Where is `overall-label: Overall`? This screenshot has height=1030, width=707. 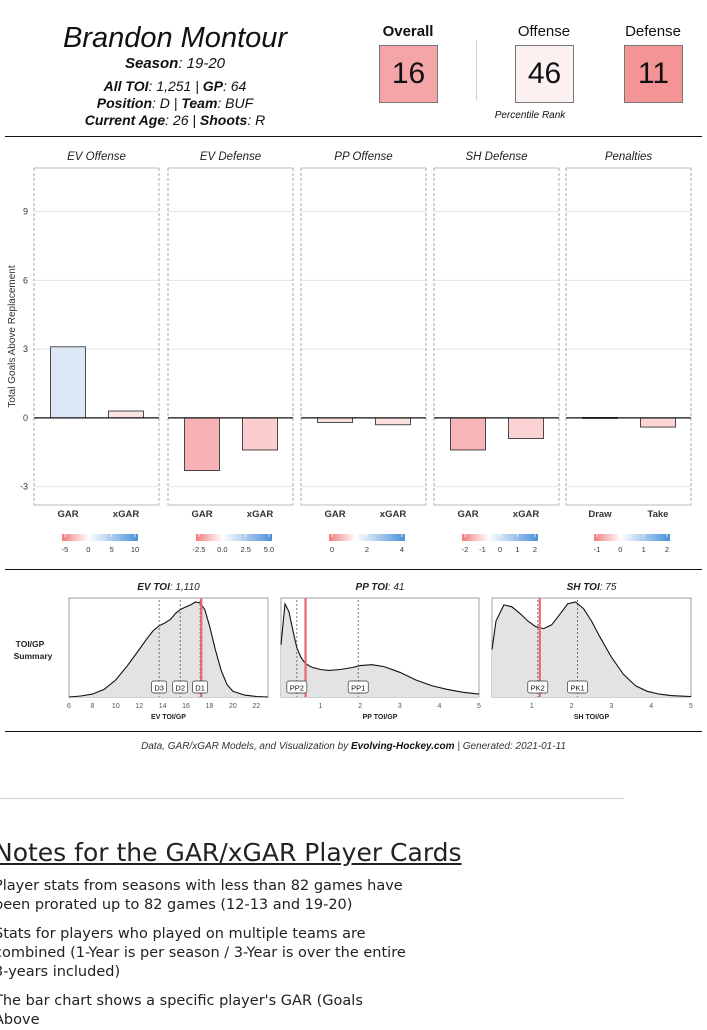 overall-label: Overall is located at coordinates (408, 31).